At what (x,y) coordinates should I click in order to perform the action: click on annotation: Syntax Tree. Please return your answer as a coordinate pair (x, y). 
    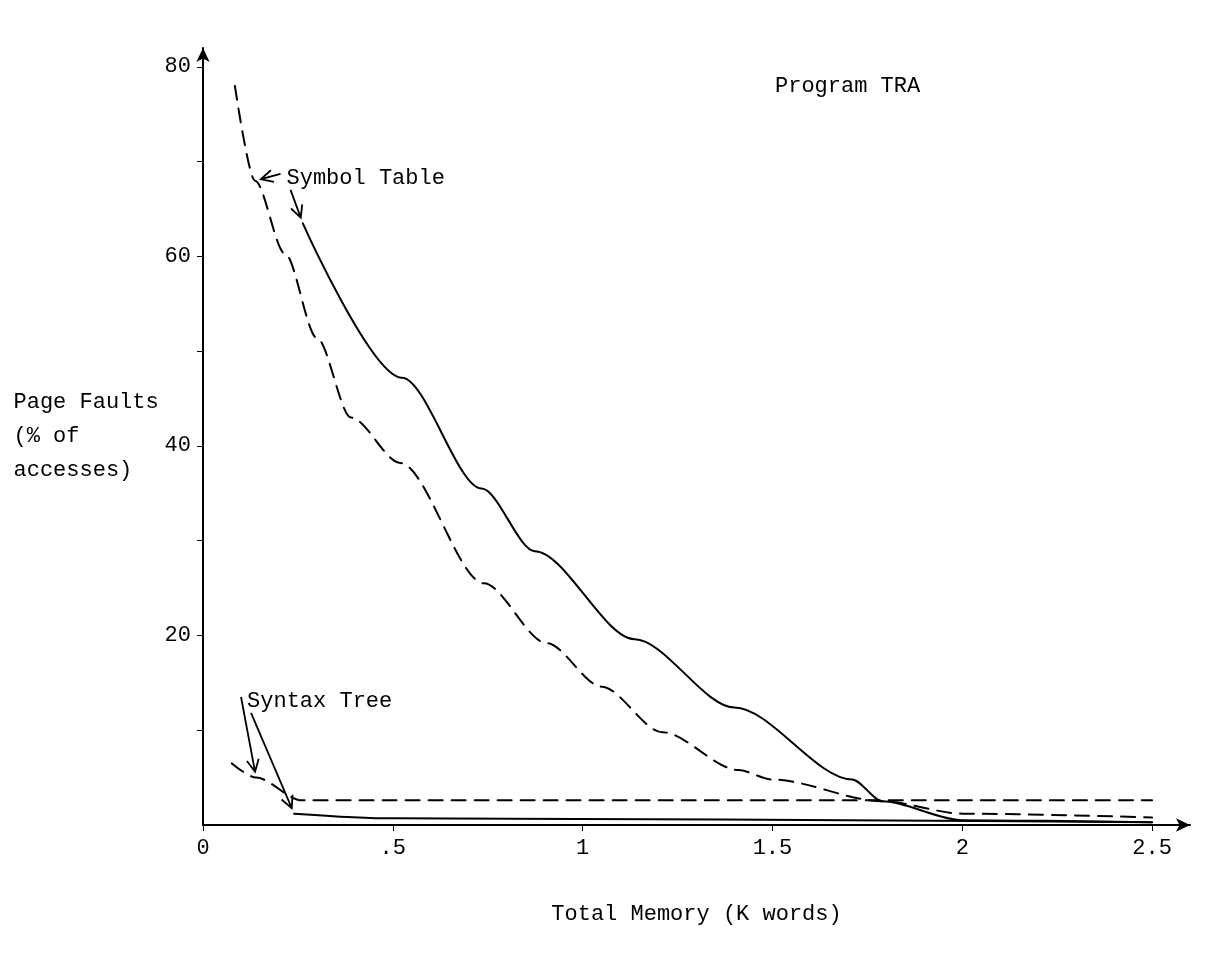
    Looking at the image, I should click on (320, 701).